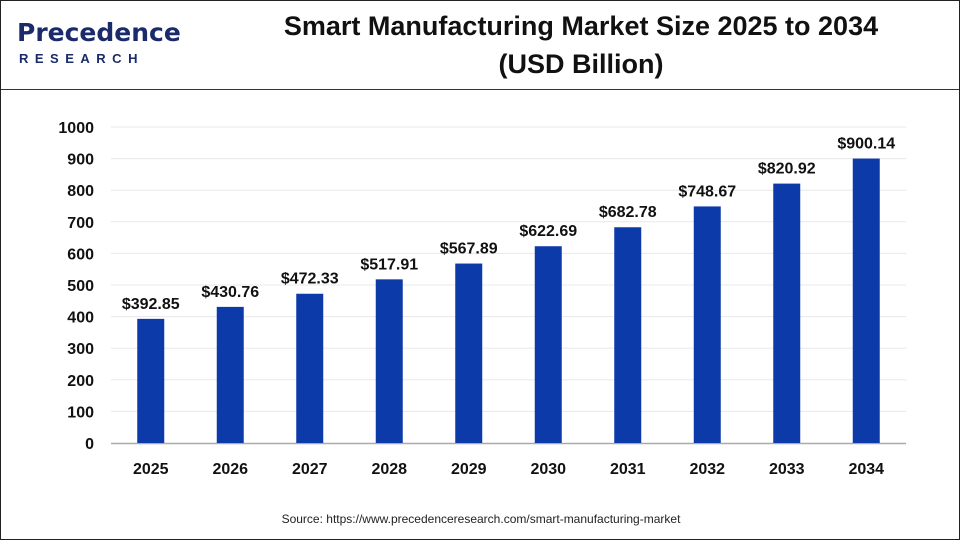 Image resolution: width=960 pixels, height=540 pixels. What do you see at coordinates (151, 304) in the screenshot?
I see `data-label: $392.85` at bounding box center [151, 304].